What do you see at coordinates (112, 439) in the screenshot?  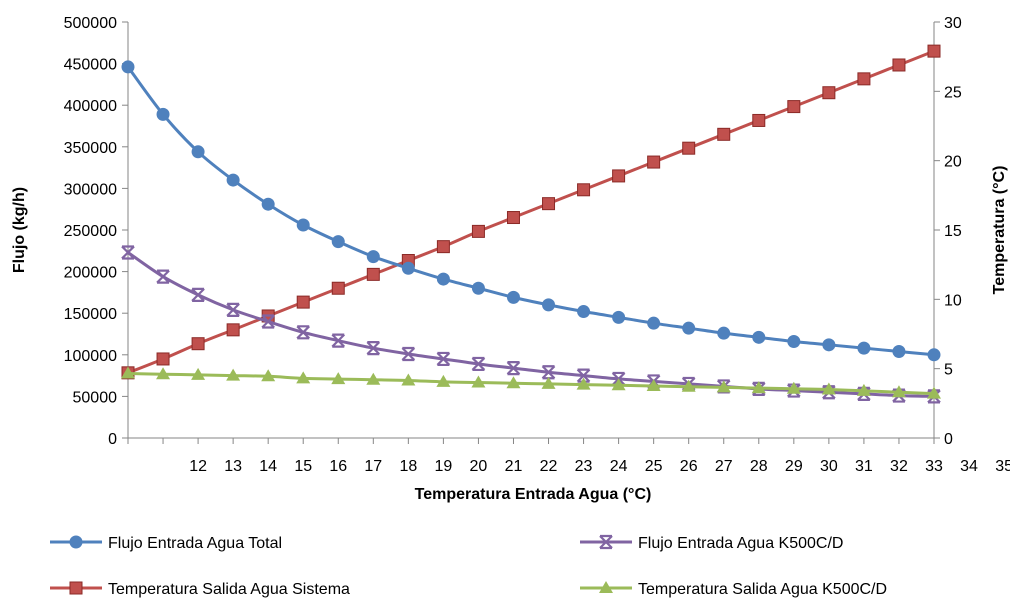 I see `left-y-tick-label: 0` at bounding box center [112, 439].